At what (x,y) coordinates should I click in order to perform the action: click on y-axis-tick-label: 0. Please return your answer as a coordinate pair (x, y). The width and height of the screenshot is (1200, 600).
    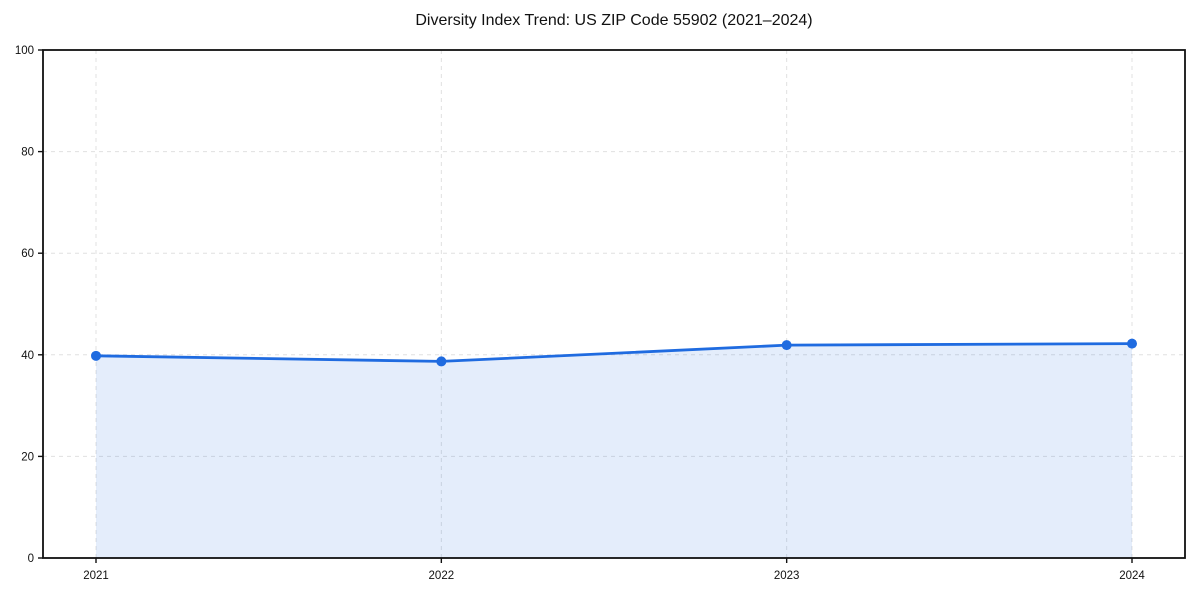
    Looking at the image, I should click on (31, 559).